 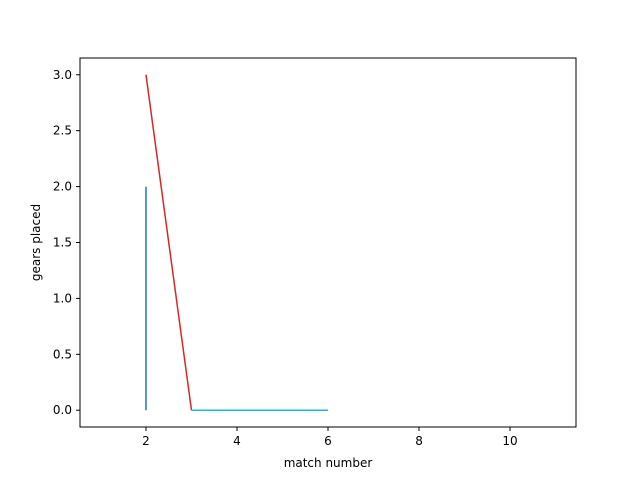 What do you see at coordinates (62, 131) in the screenshot?
I see `y-tick-label: 2.5` at bounding box center [62, 131].